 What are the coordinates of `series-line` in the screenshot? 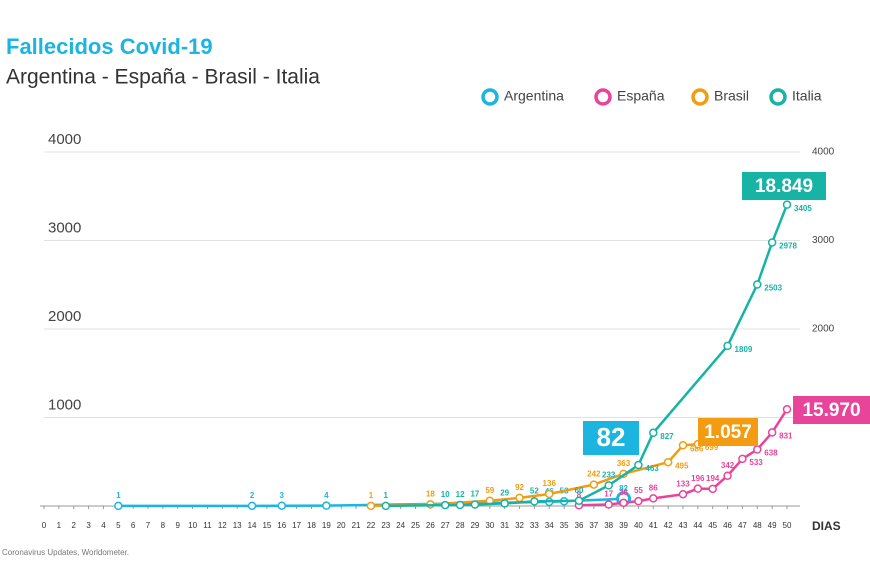 It's located at (534, 475).